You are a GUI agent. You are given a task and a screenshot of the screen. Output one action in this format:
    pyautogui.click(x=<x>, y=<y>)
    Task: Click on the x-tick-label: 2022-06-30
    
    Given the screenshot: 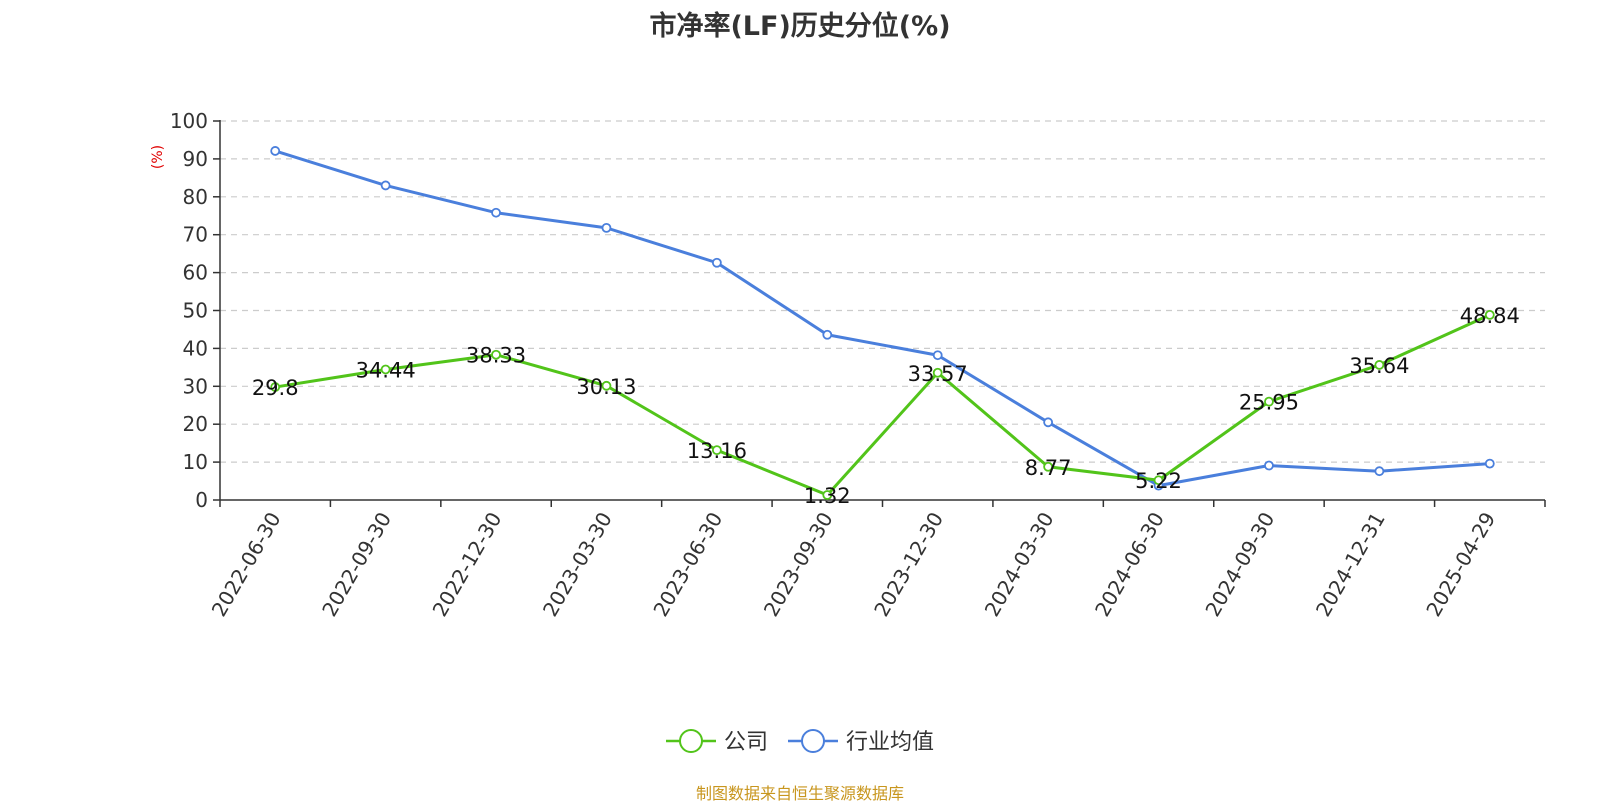 What is the action you would take?
    pyautogui.click(x=246, y=564)
    